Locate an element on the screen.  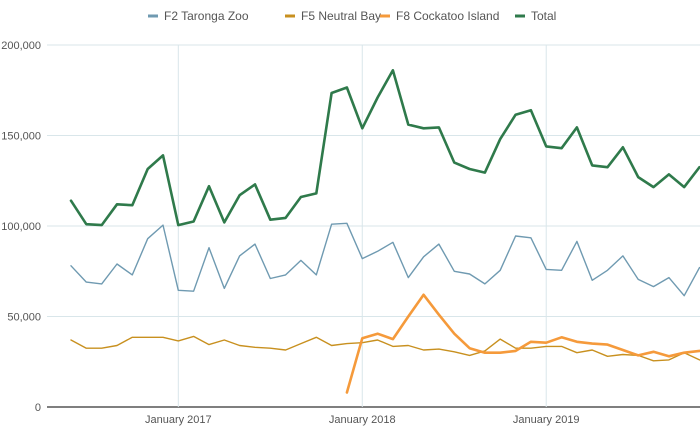
x-tick-label: January 2019 is located at coordinates (546, 420).